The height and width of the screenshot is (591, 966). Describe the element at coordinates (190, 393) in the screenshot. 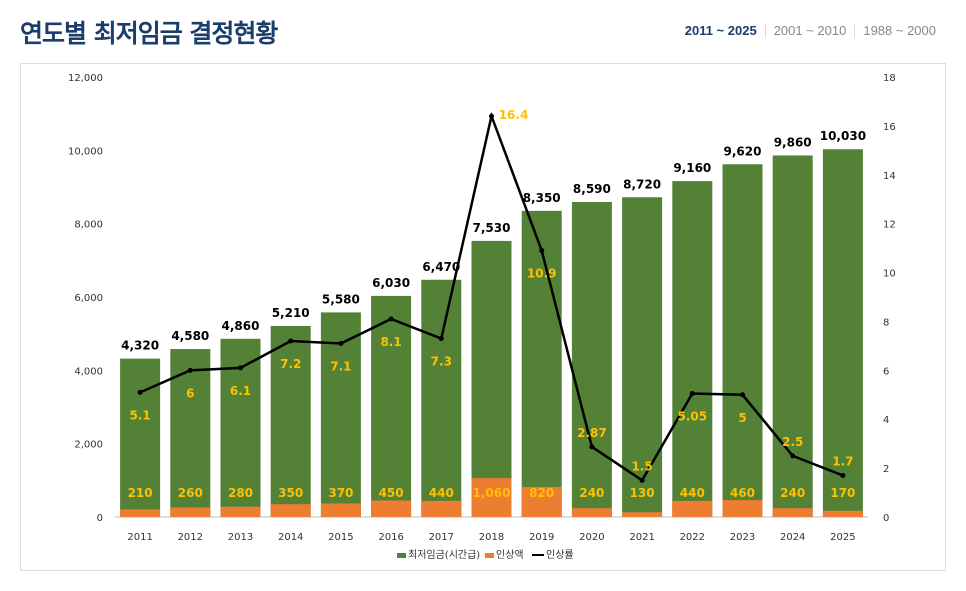

I see `rate-label: 6` at that location.